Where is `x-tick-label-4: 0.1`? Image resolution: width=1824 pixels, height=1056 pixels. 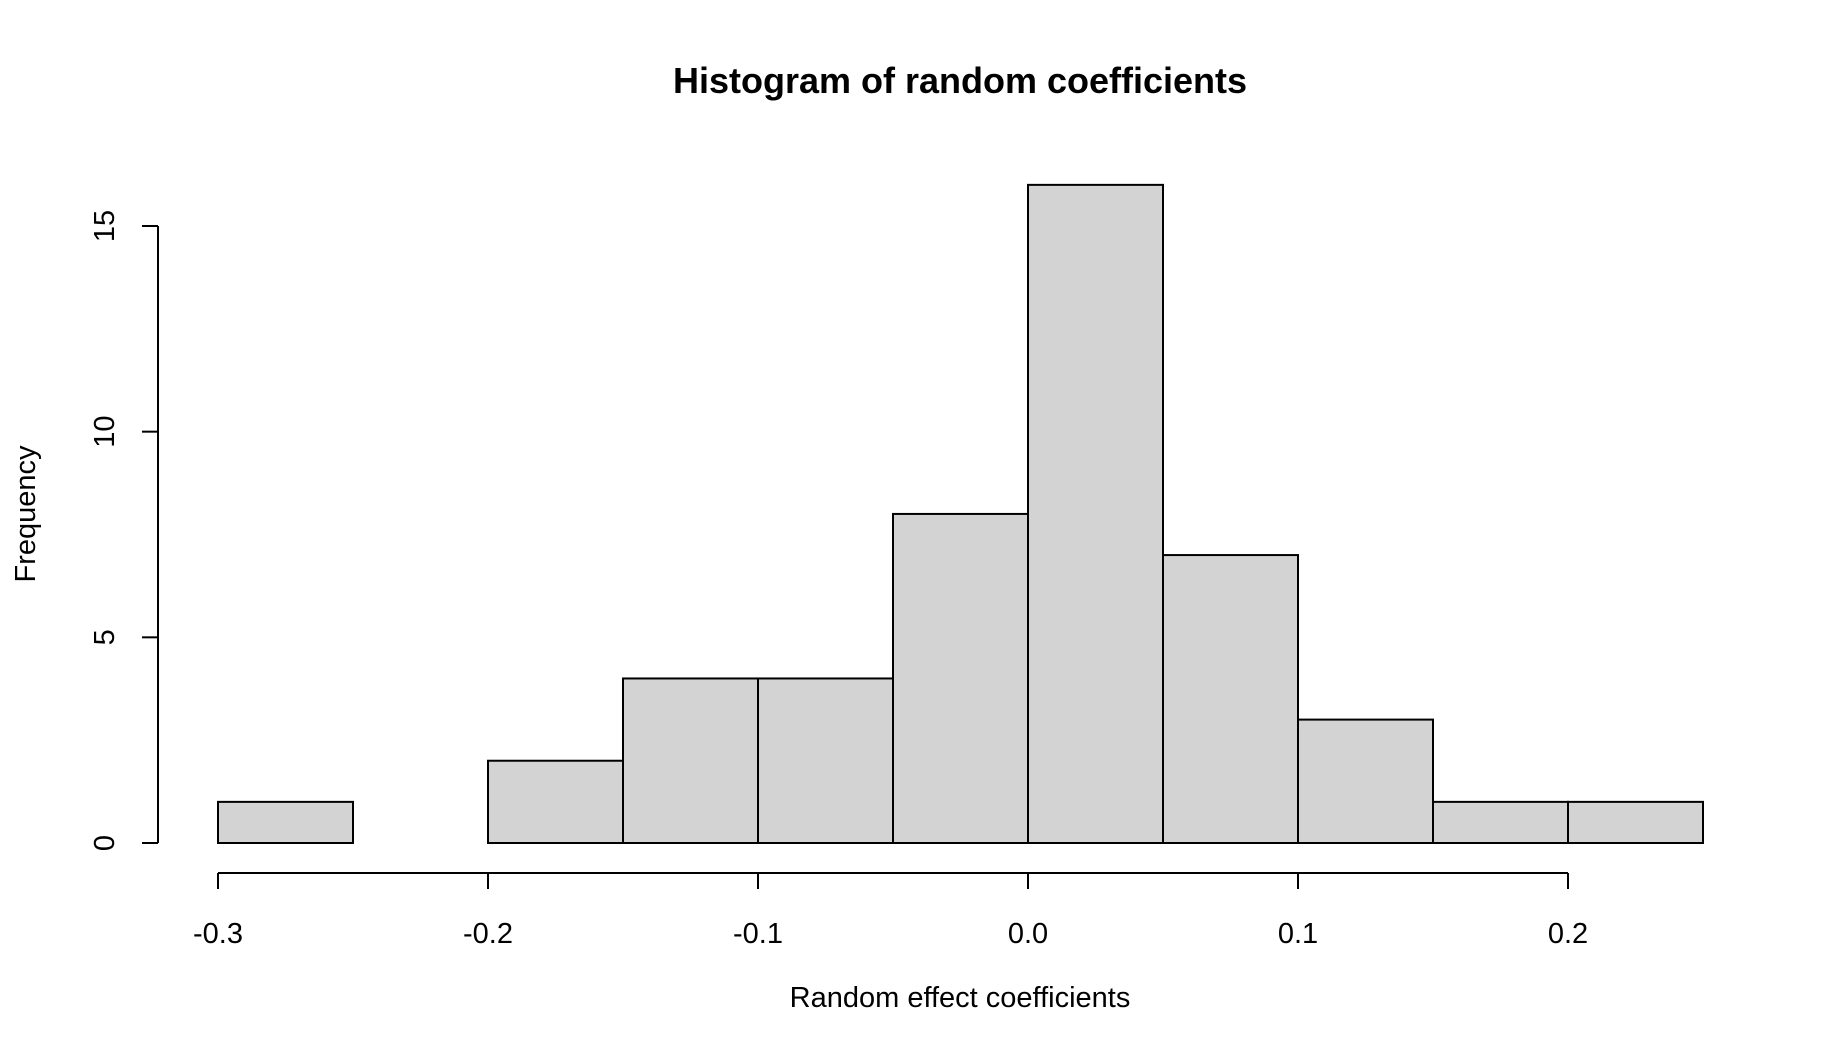
x-tick-label-4: 0.1 is located at coordinates (1298, 934).